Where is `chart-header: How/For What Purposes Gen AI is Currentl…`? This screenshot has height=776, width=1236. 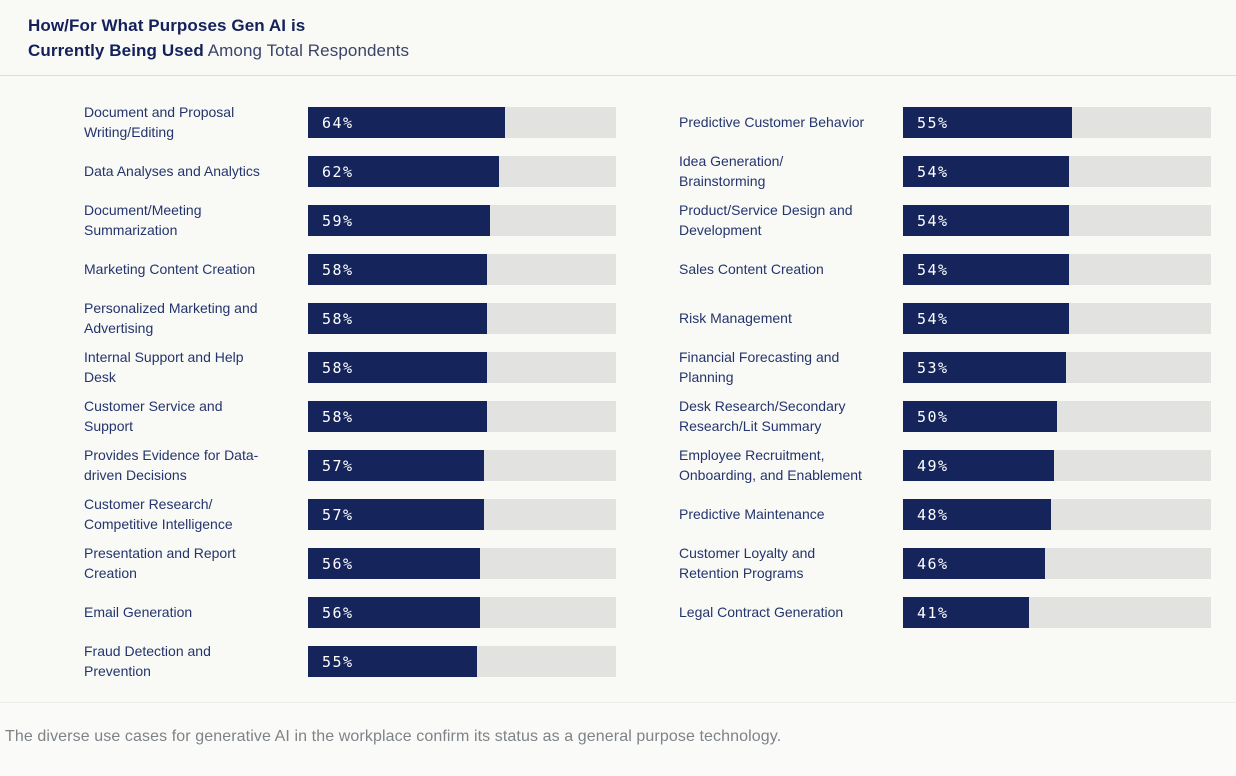 chart-header: How/For What Purposes Gen AI is Currentl… is located at coordinates (618, 38).